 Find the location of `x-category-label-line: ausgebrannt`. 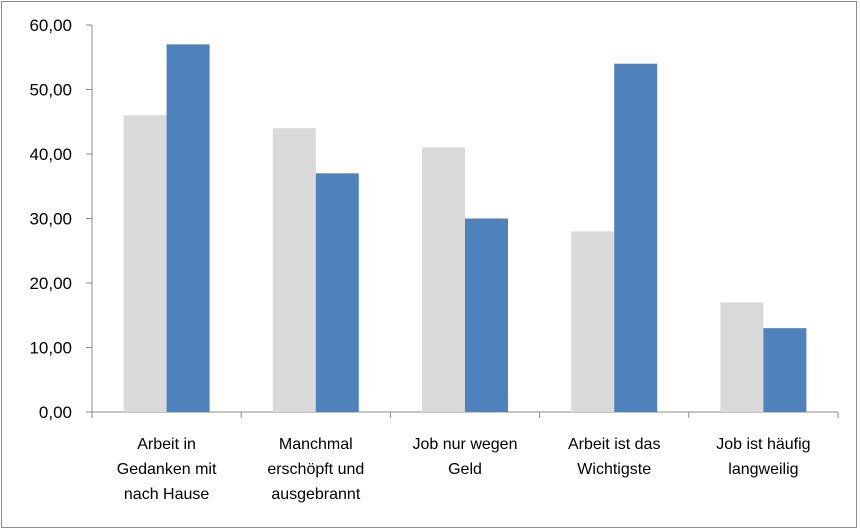

x-category-label-line: ausgebrannt is located at coordinates (316, 494).